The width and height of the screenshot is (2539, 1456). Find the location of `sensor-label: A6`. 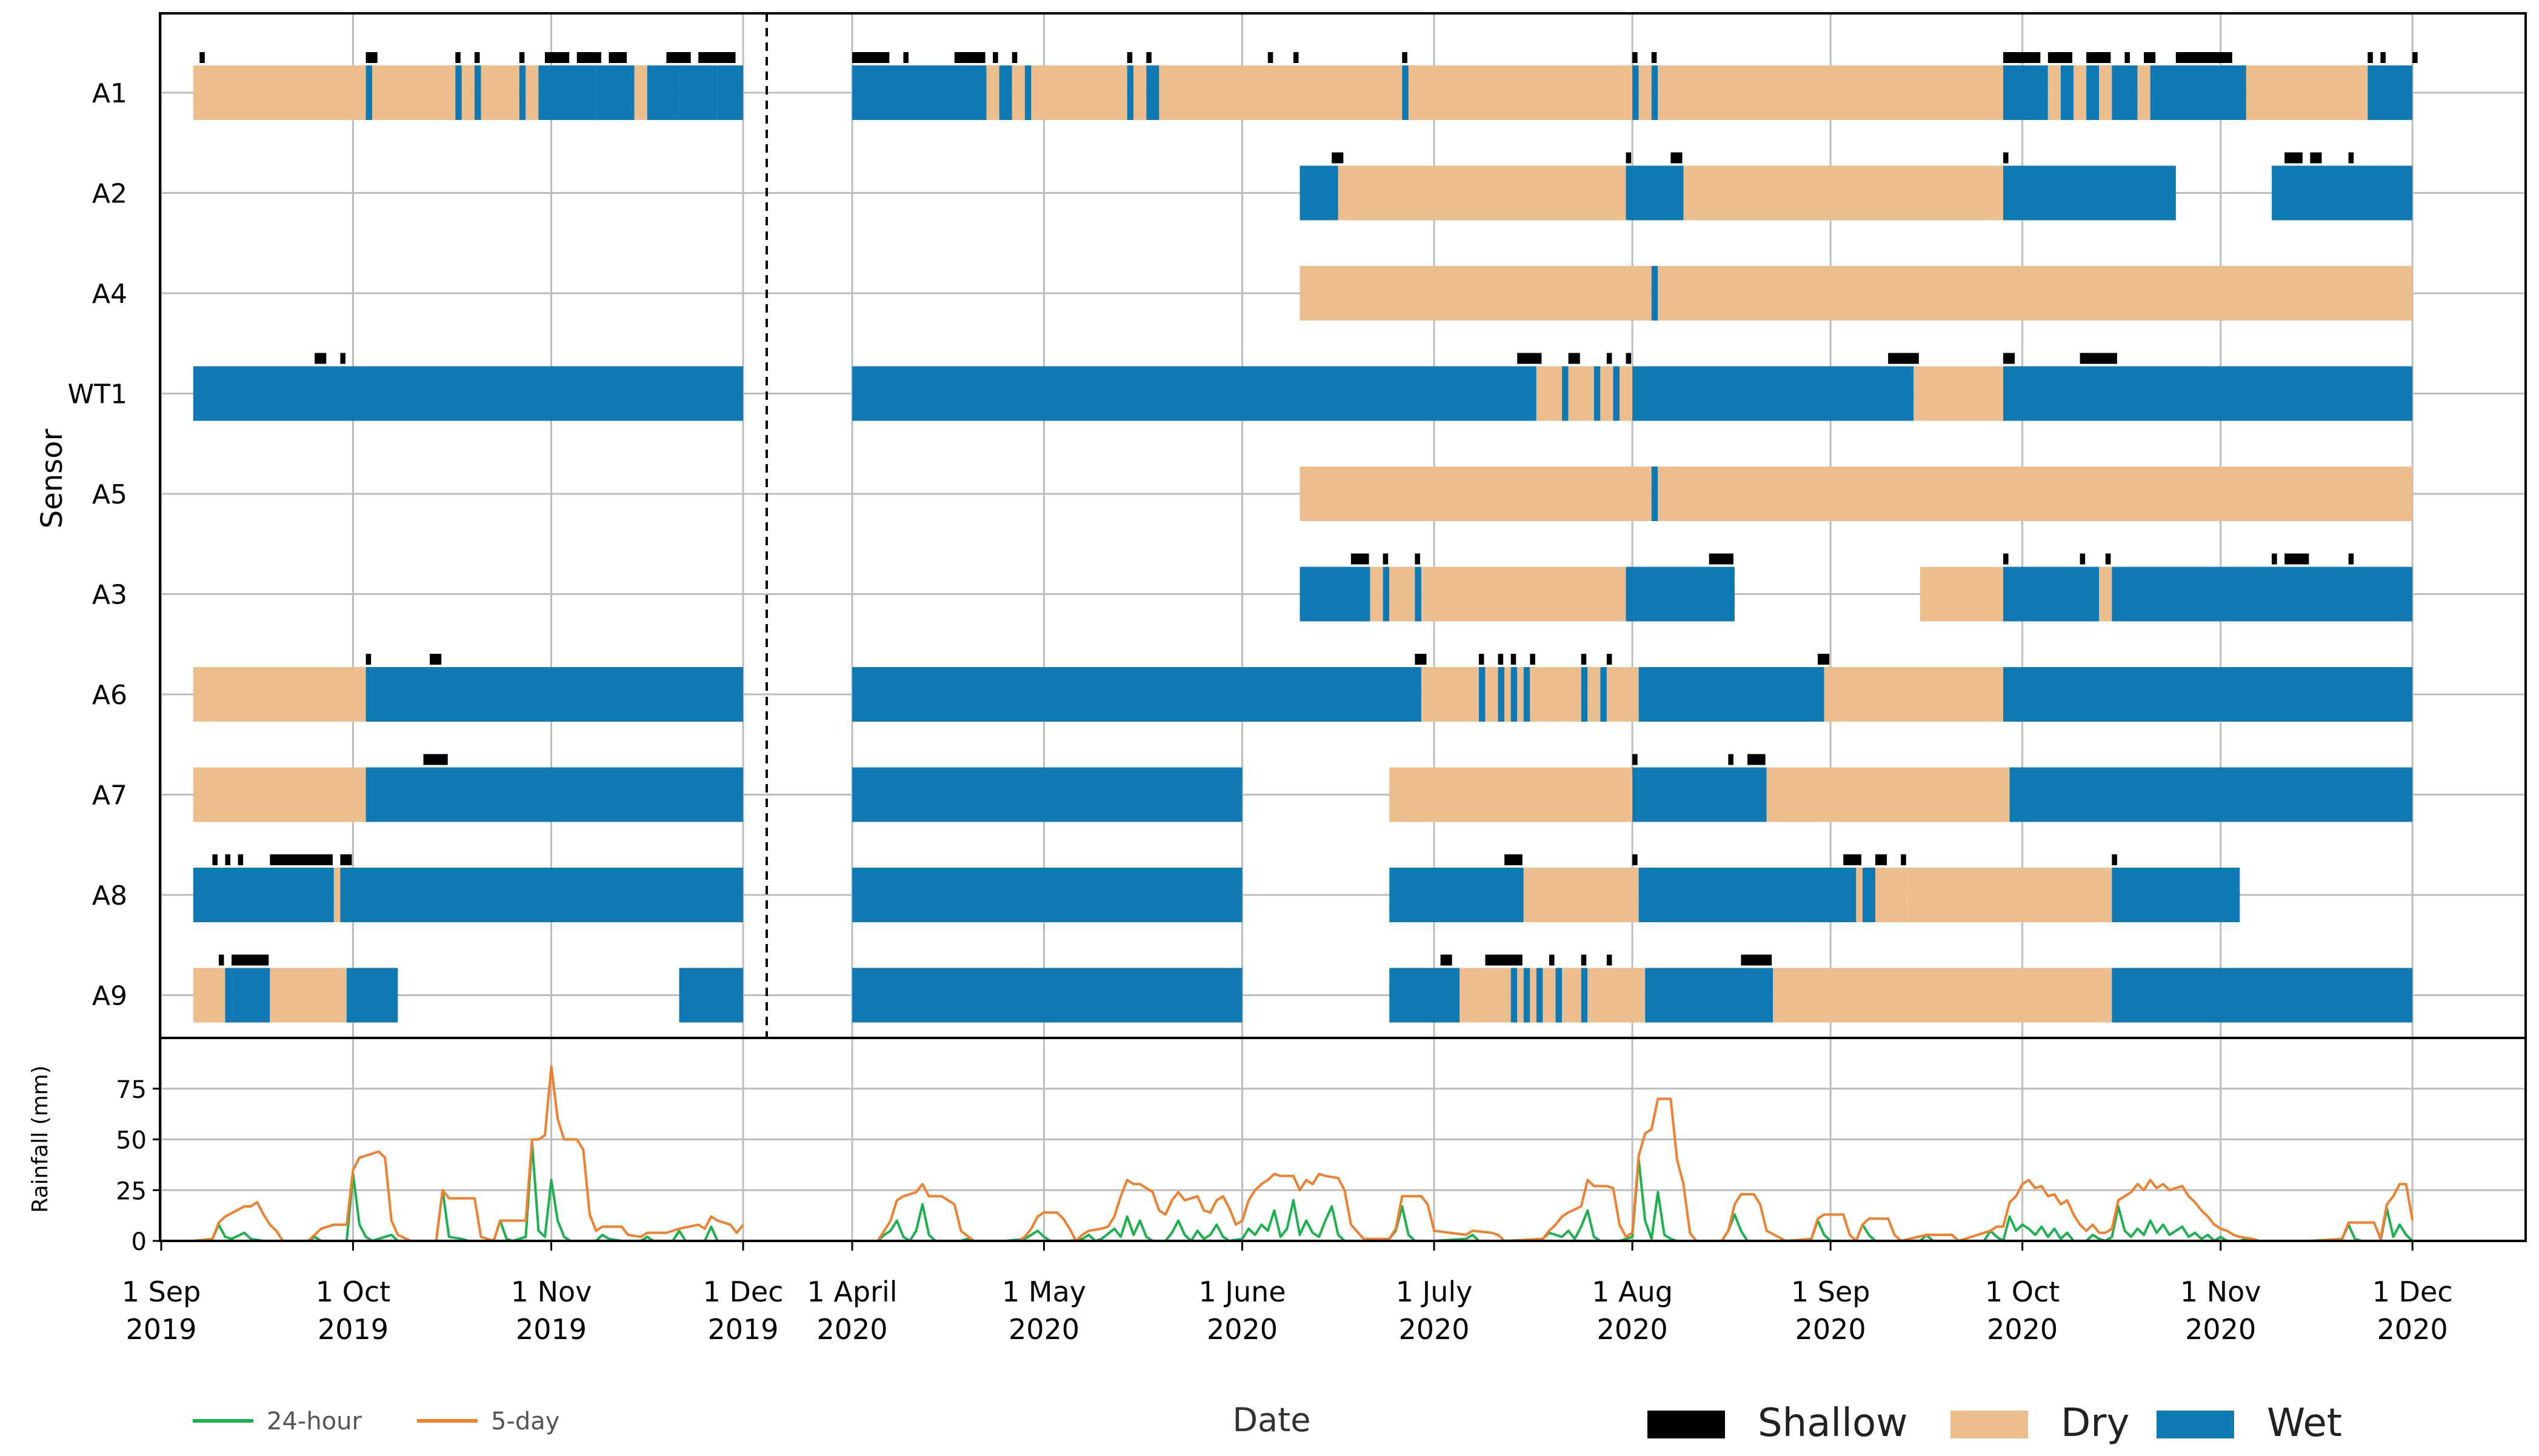

sensor-label: A6 is located at coordinates (109, 695).